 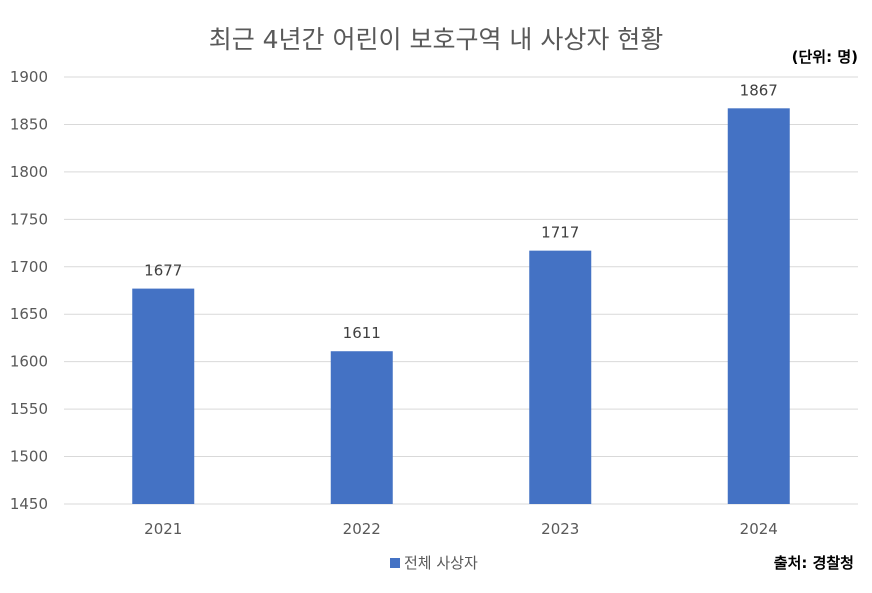 What do you see at coordinates (758, 306) in the screenshot?
I see `bar-2024` at bounding box center [758, 306].